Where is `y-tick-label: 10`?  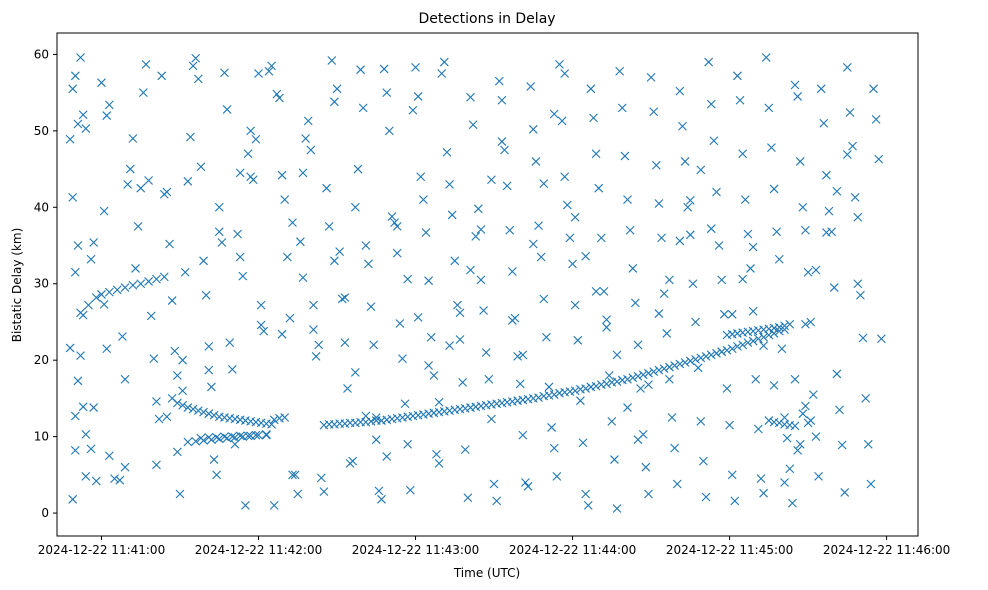
y-tick-label: 10 is located at coordinates (41, 437).